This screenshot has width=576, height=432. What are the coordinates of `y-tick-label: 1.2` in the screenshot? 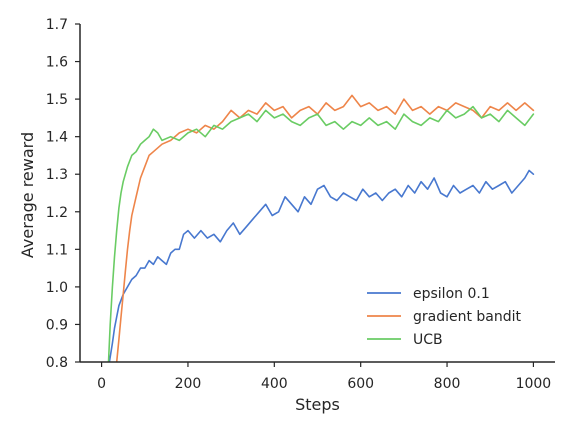 It's located at (57, 213).